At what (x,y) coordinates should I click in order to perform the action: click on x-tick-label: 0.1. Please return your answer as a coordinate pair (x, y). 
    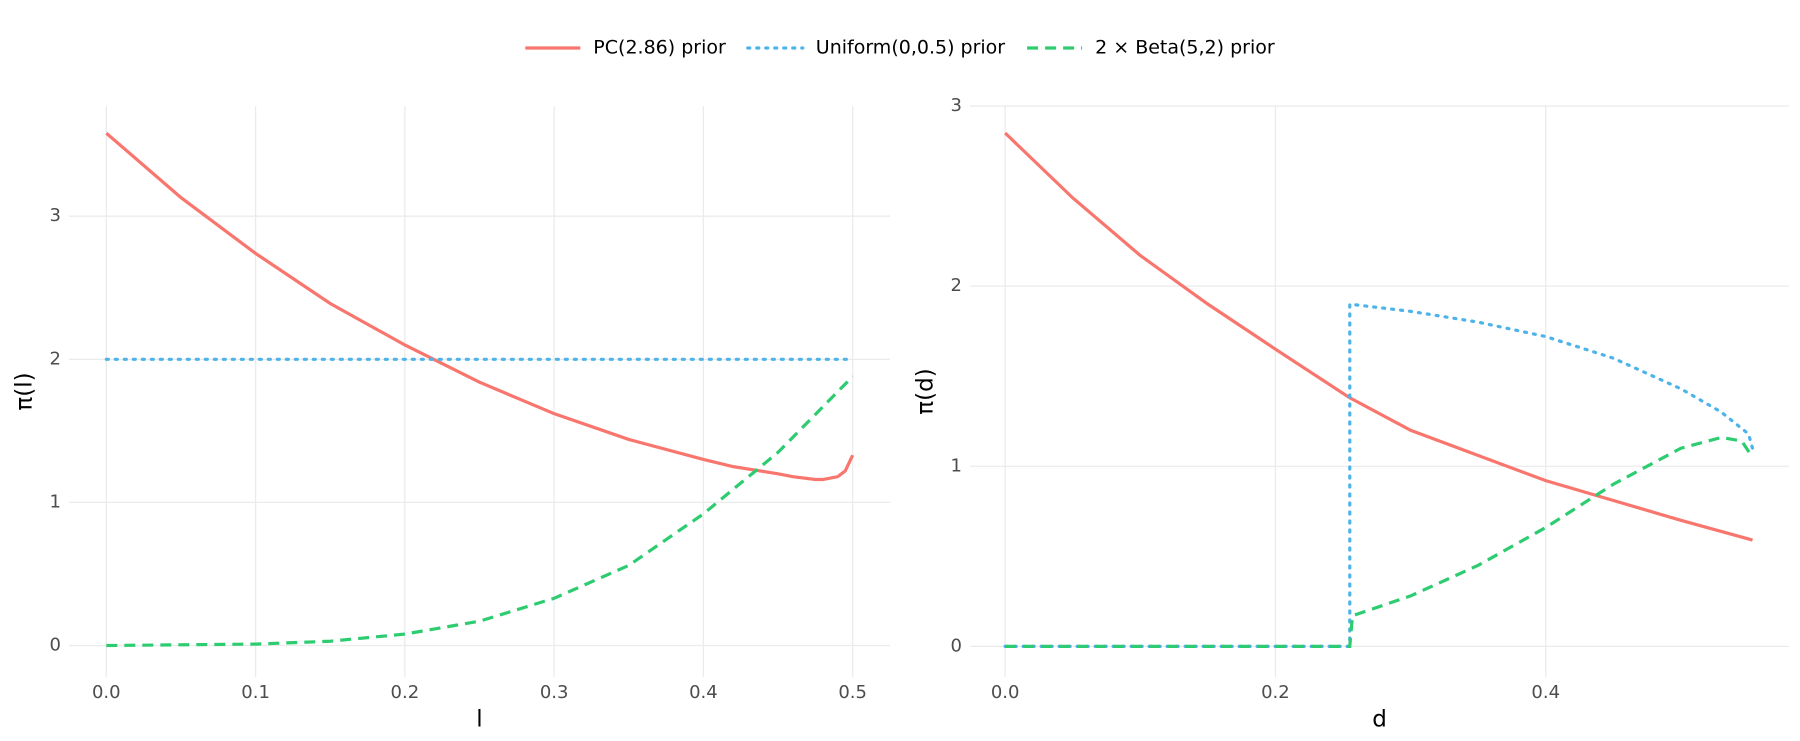
    Looking at the image, I should click on (255, 692).